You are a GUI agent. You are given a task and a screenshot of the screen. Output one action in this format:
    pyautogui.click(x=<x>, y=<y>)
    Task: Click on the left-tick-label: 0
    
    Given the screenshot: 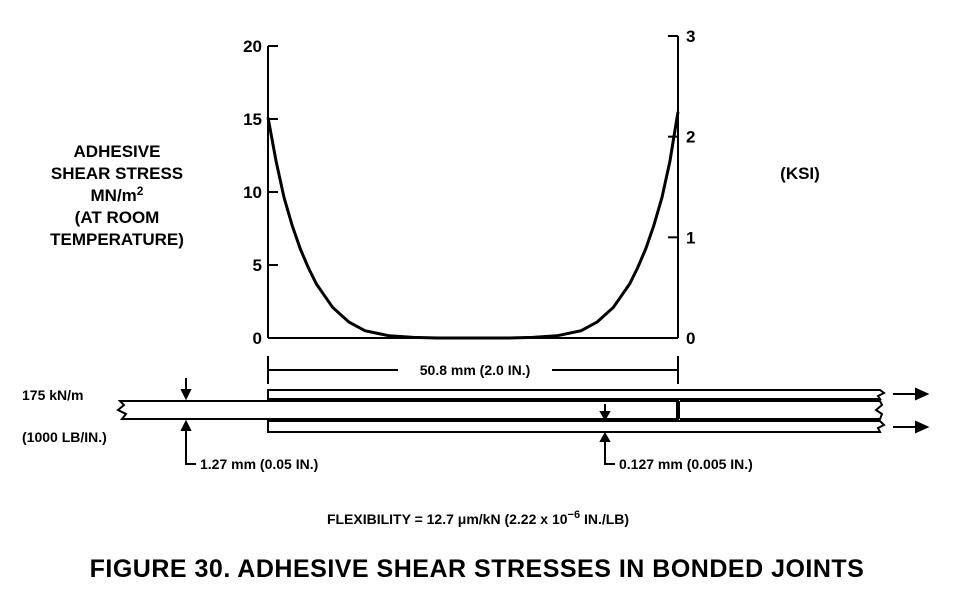 What is the action you would take?
    pyautogui.click(x=257, y=338)
    